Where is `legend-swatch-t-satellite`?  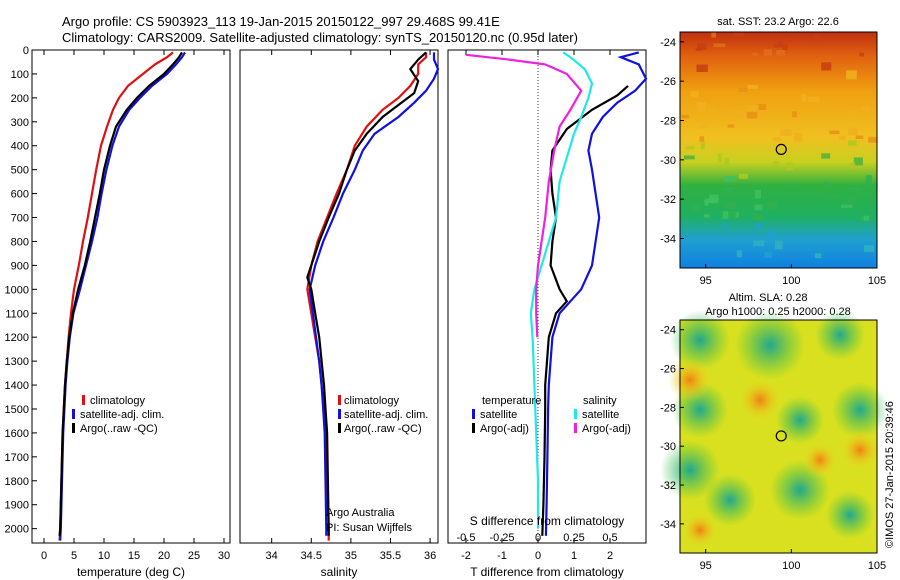
legend-swatch-t-satellite is located at coordinates (473, 414).